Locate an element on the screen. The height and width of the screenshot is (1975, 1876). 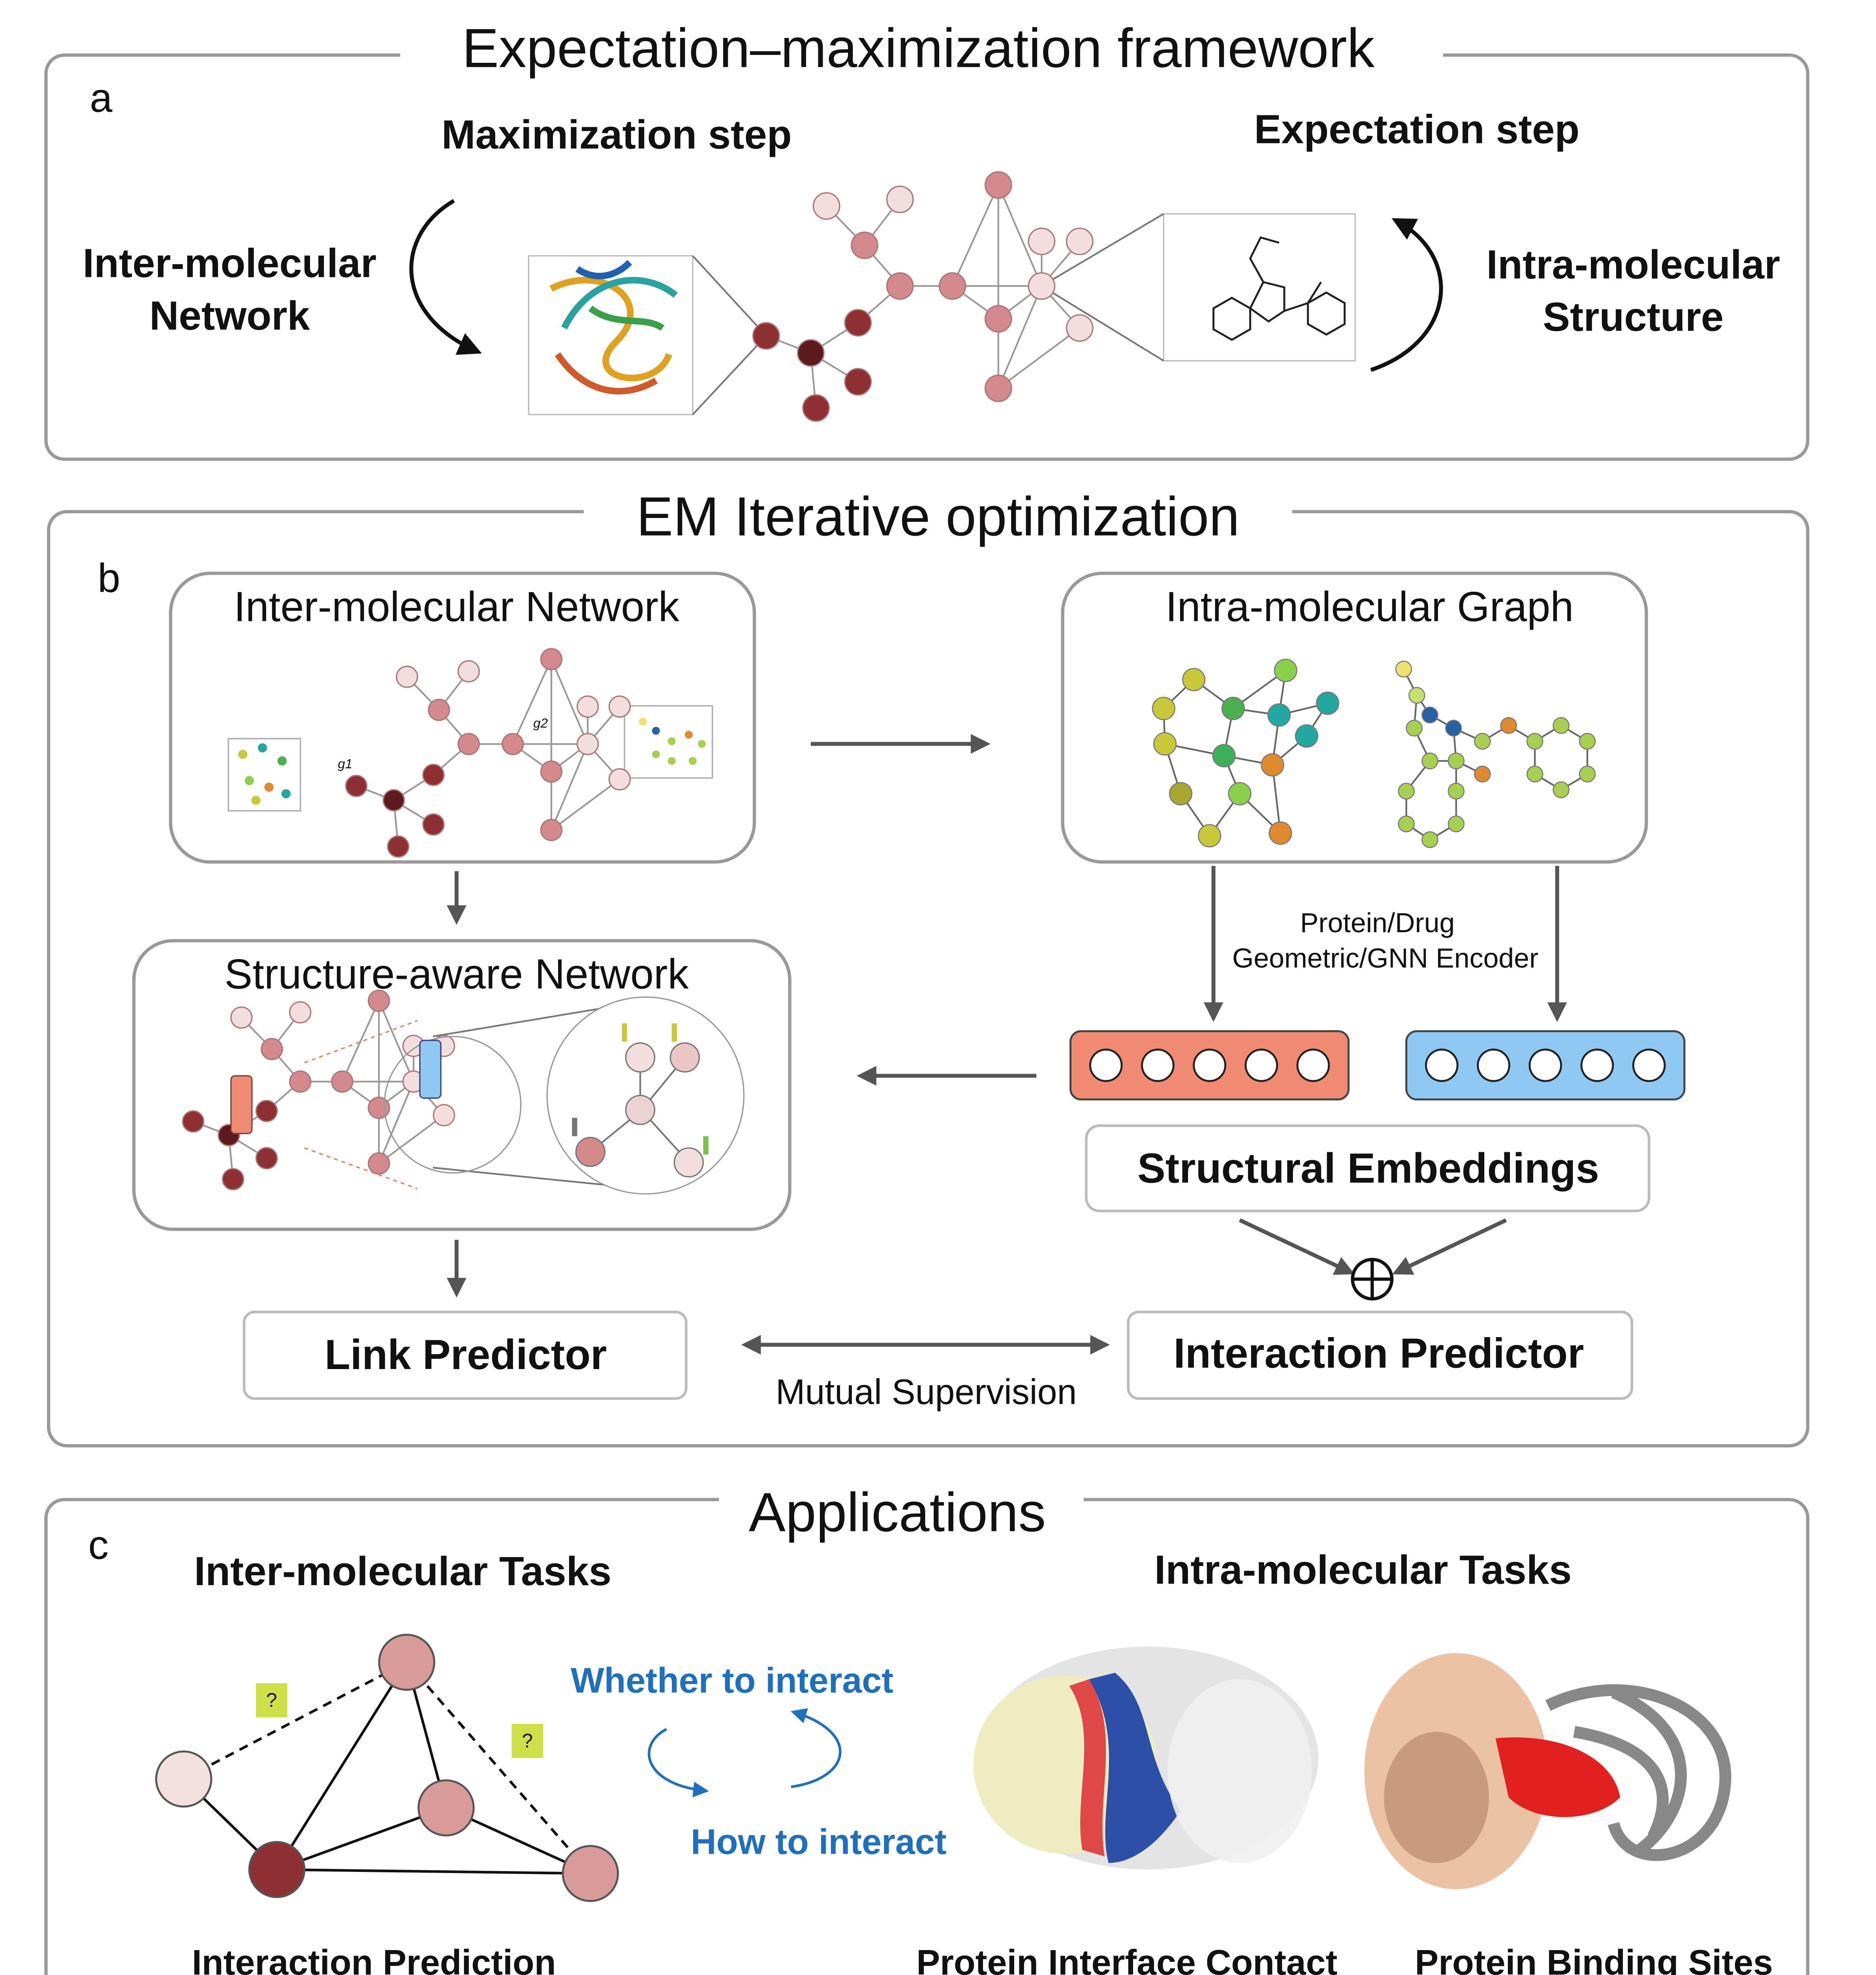
intra-graph-box is located at coordinates (1354, 718).